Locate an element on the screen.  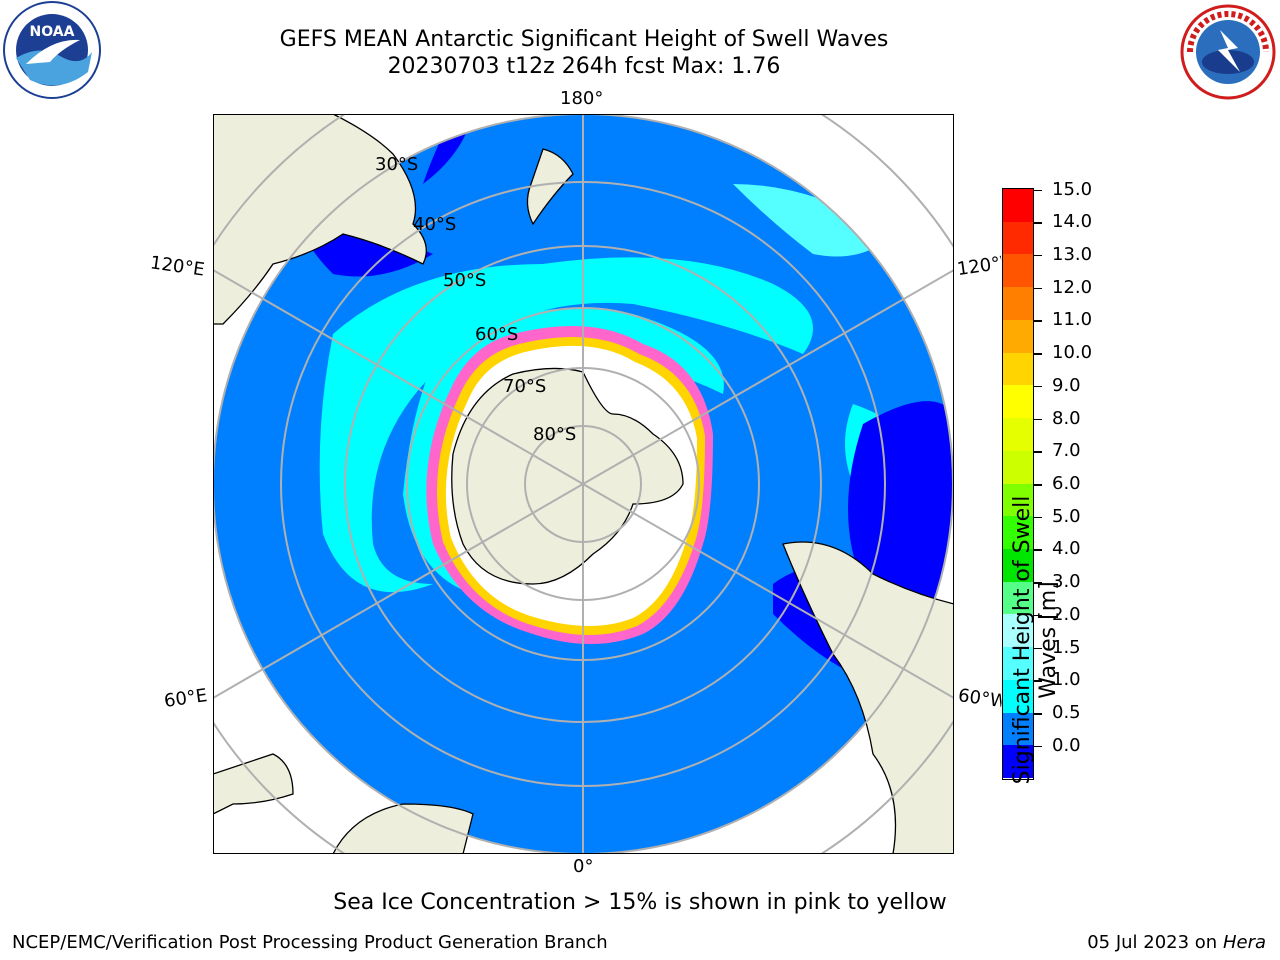
colorbar-tick-label: 0.5 is located at coordinates (1066, 713).